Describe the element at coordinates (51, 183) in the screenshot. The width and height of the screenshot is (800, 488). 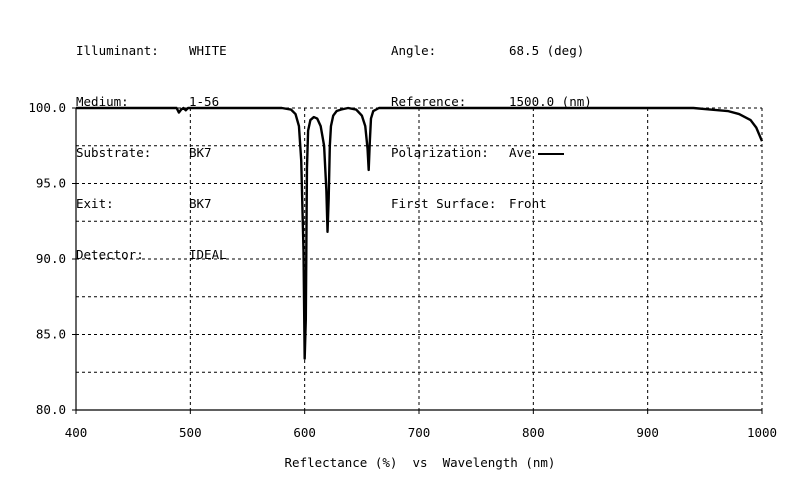
I see `y-tick-label: 95.0` at that location.